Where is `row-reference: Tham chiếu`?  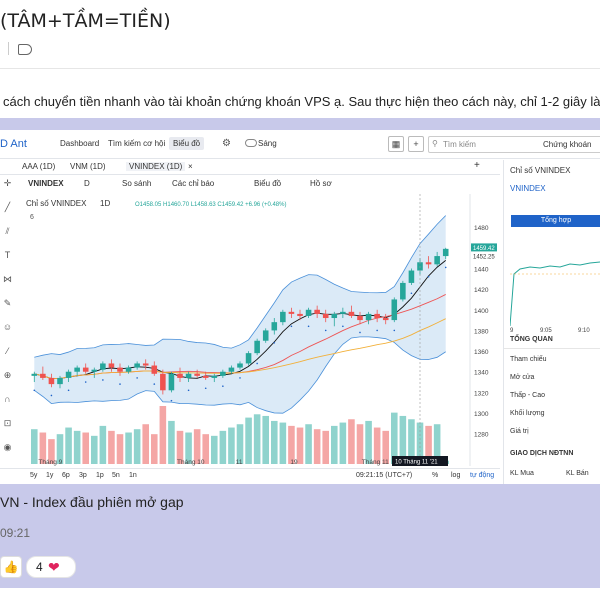
row-reference: Tham chiếu is located at coordinates (528, 359).